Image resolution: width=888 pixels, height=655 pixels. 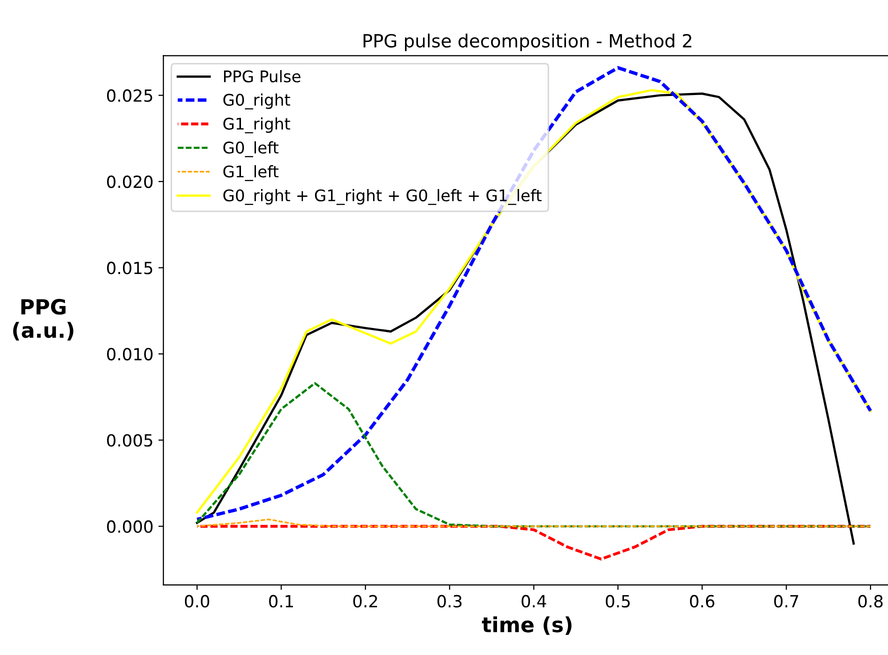 I want to click on y-tick-label: 0.020, so click(x=130, y=181).